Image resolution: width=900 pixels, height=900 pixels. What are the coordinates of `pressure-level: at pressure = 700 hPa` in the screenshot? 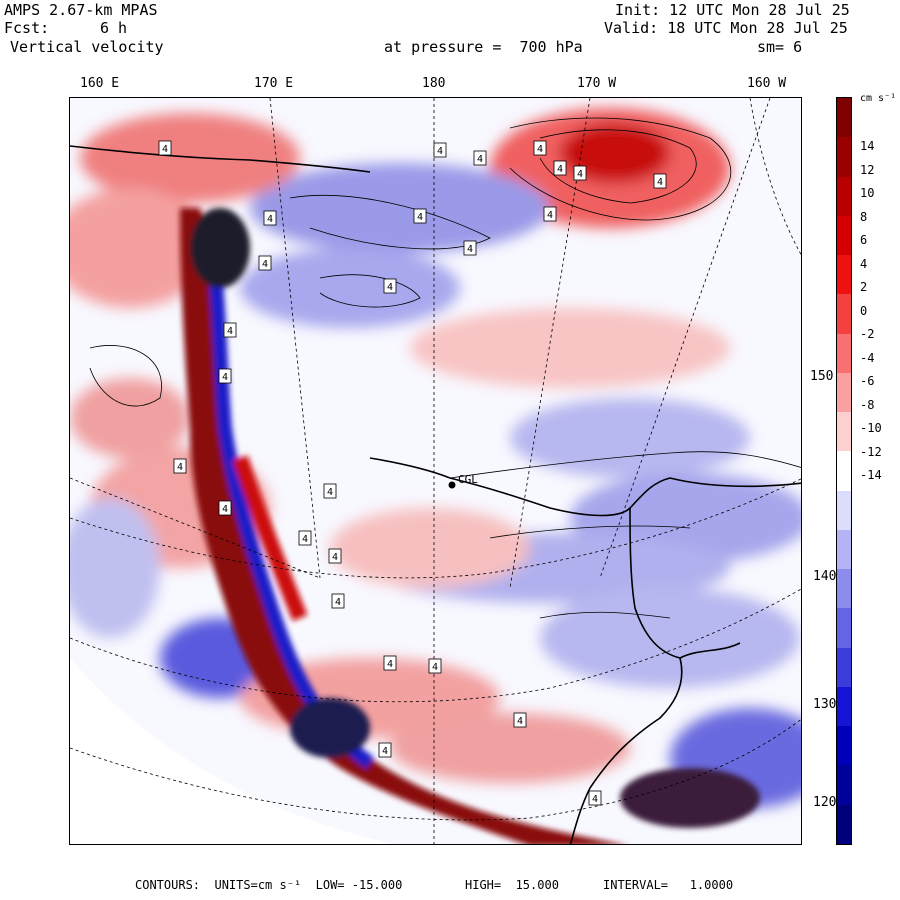 It's located at (483, 47).